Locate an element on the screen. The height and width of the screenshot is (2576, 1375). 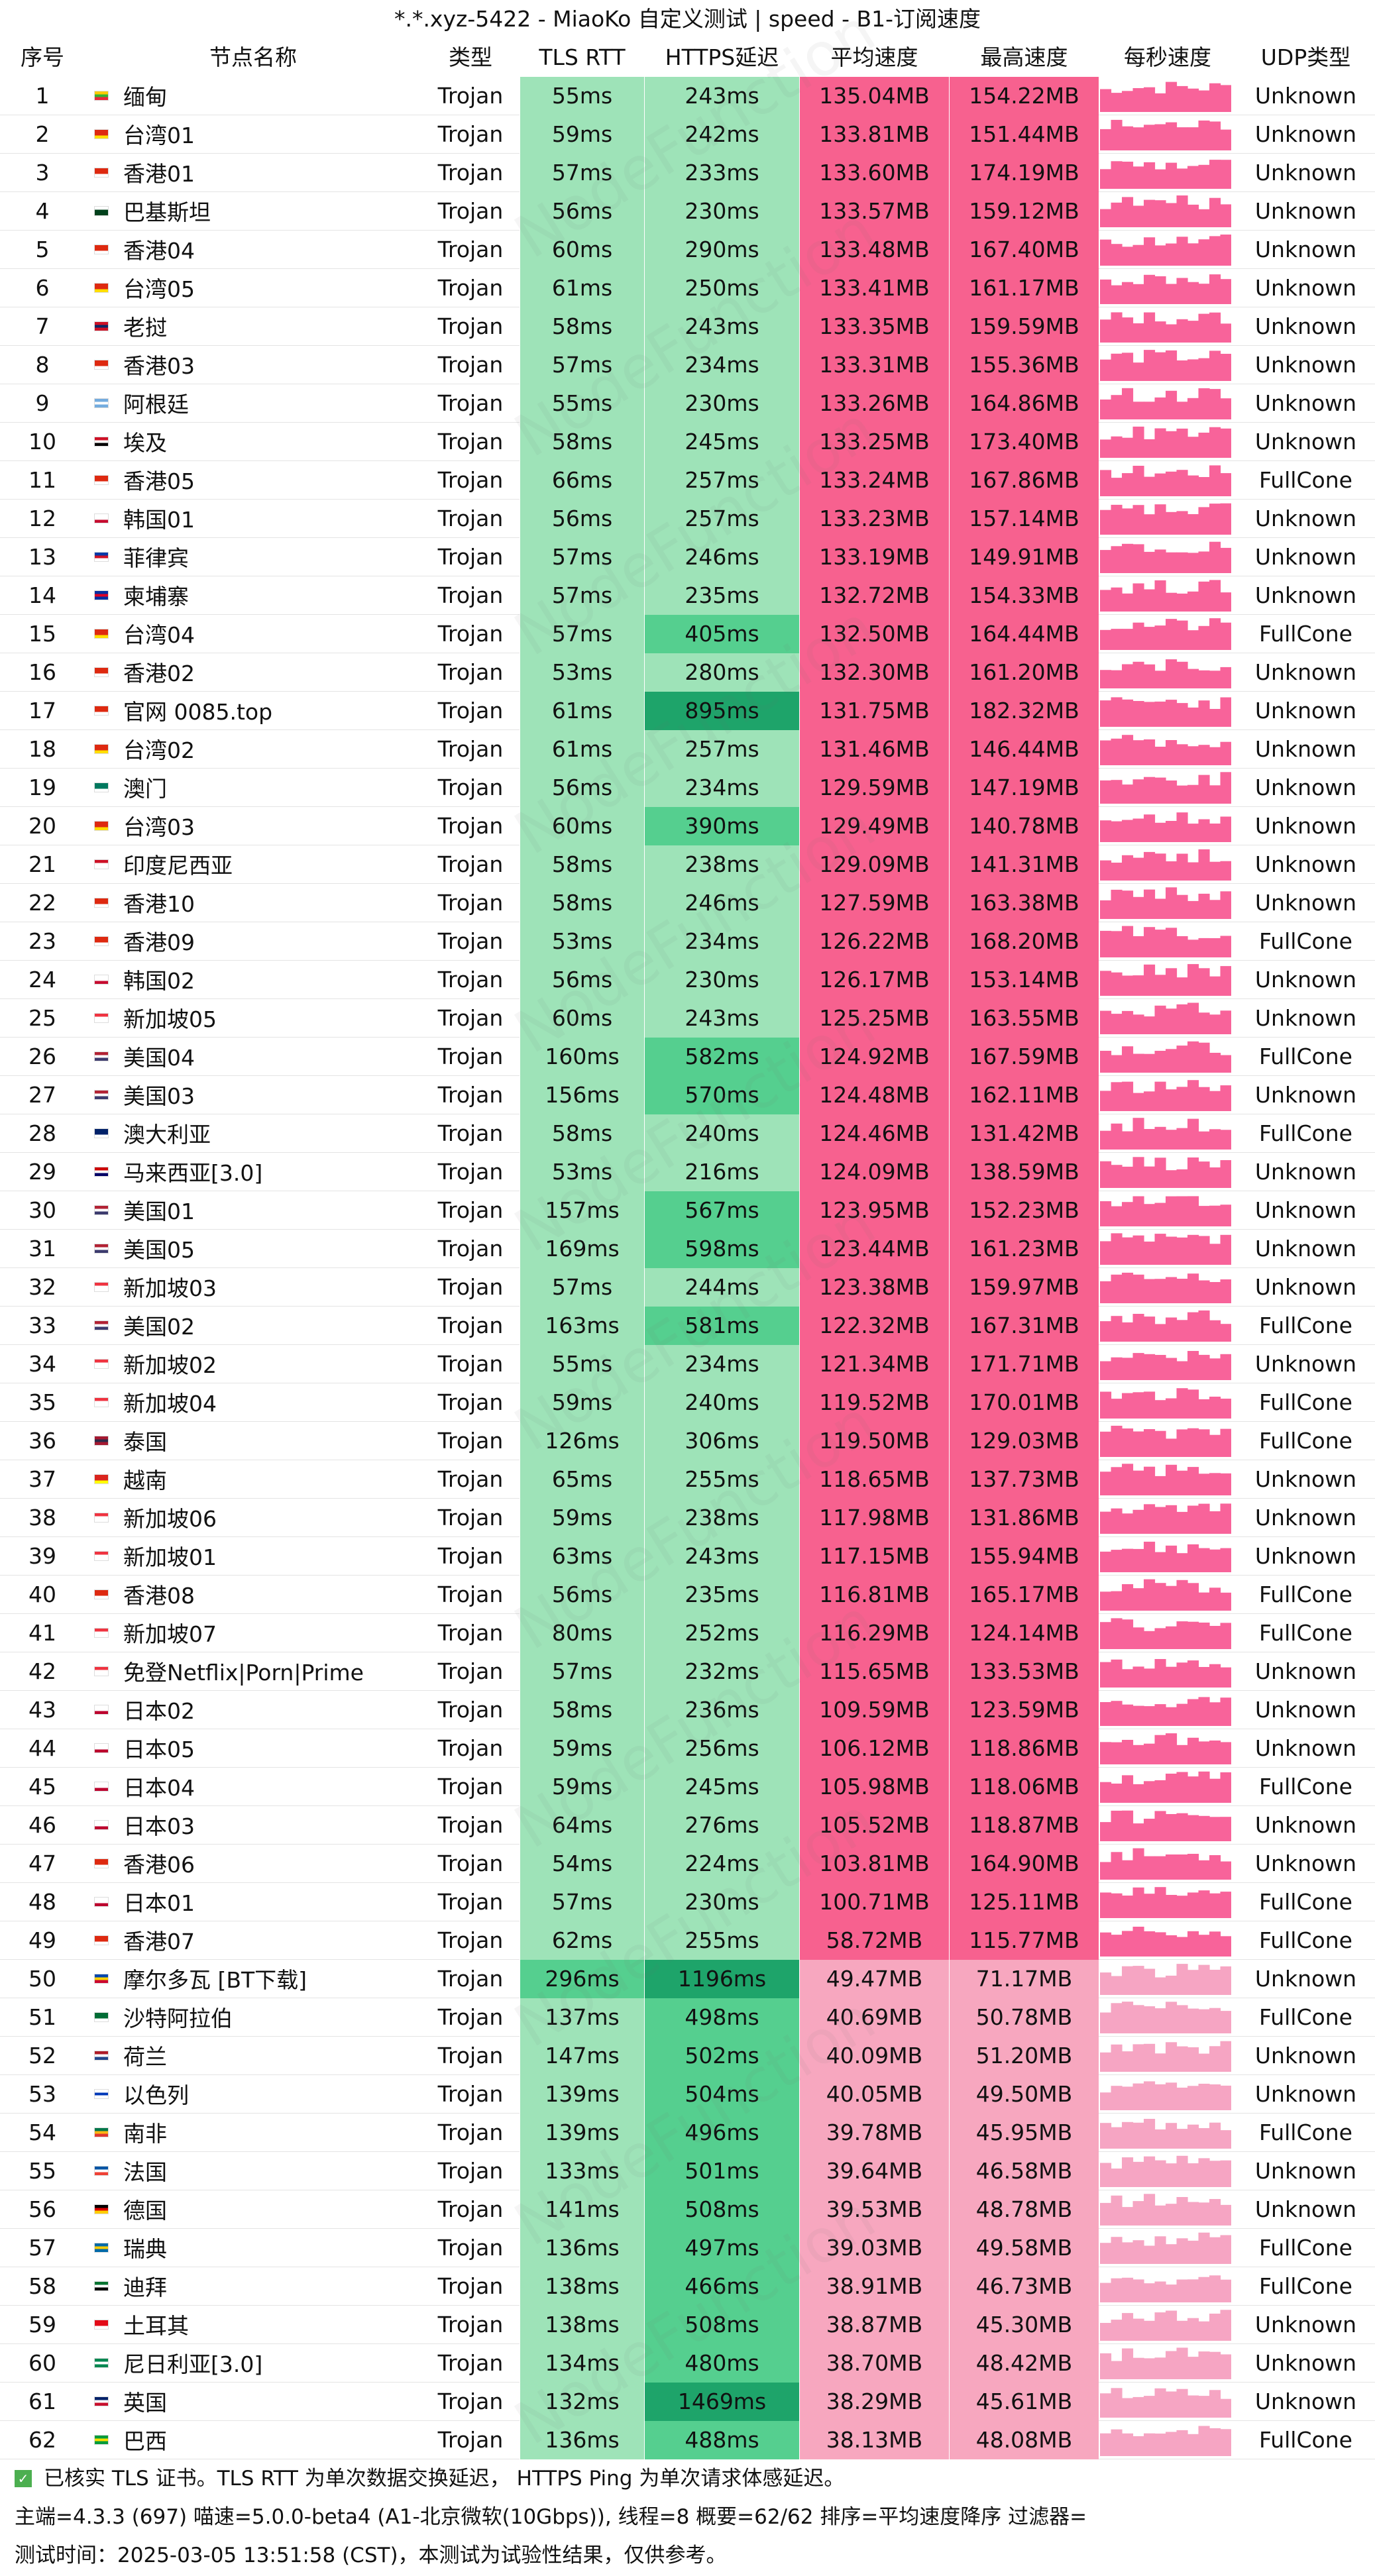
header-avg-speed: 平均速度 is located at coordinates (874, 57).